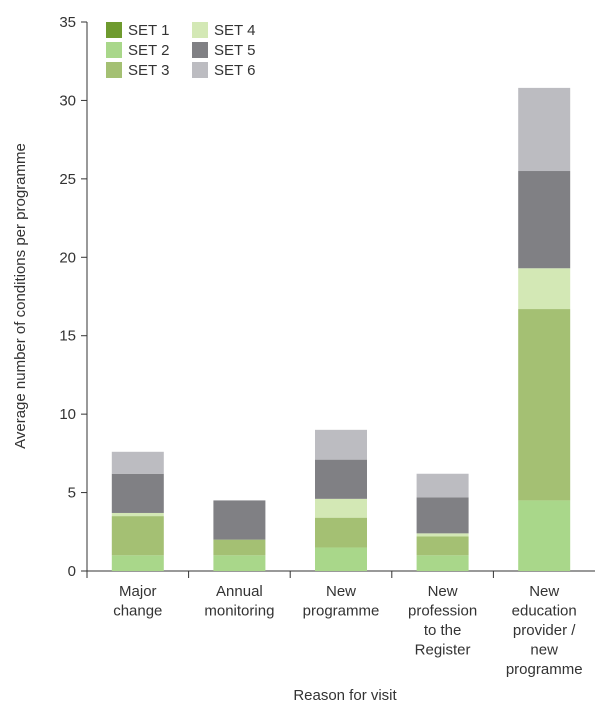 The image size is (595, 706). I want to click on x-category-label: Annual monitoring, so click(239, 601).